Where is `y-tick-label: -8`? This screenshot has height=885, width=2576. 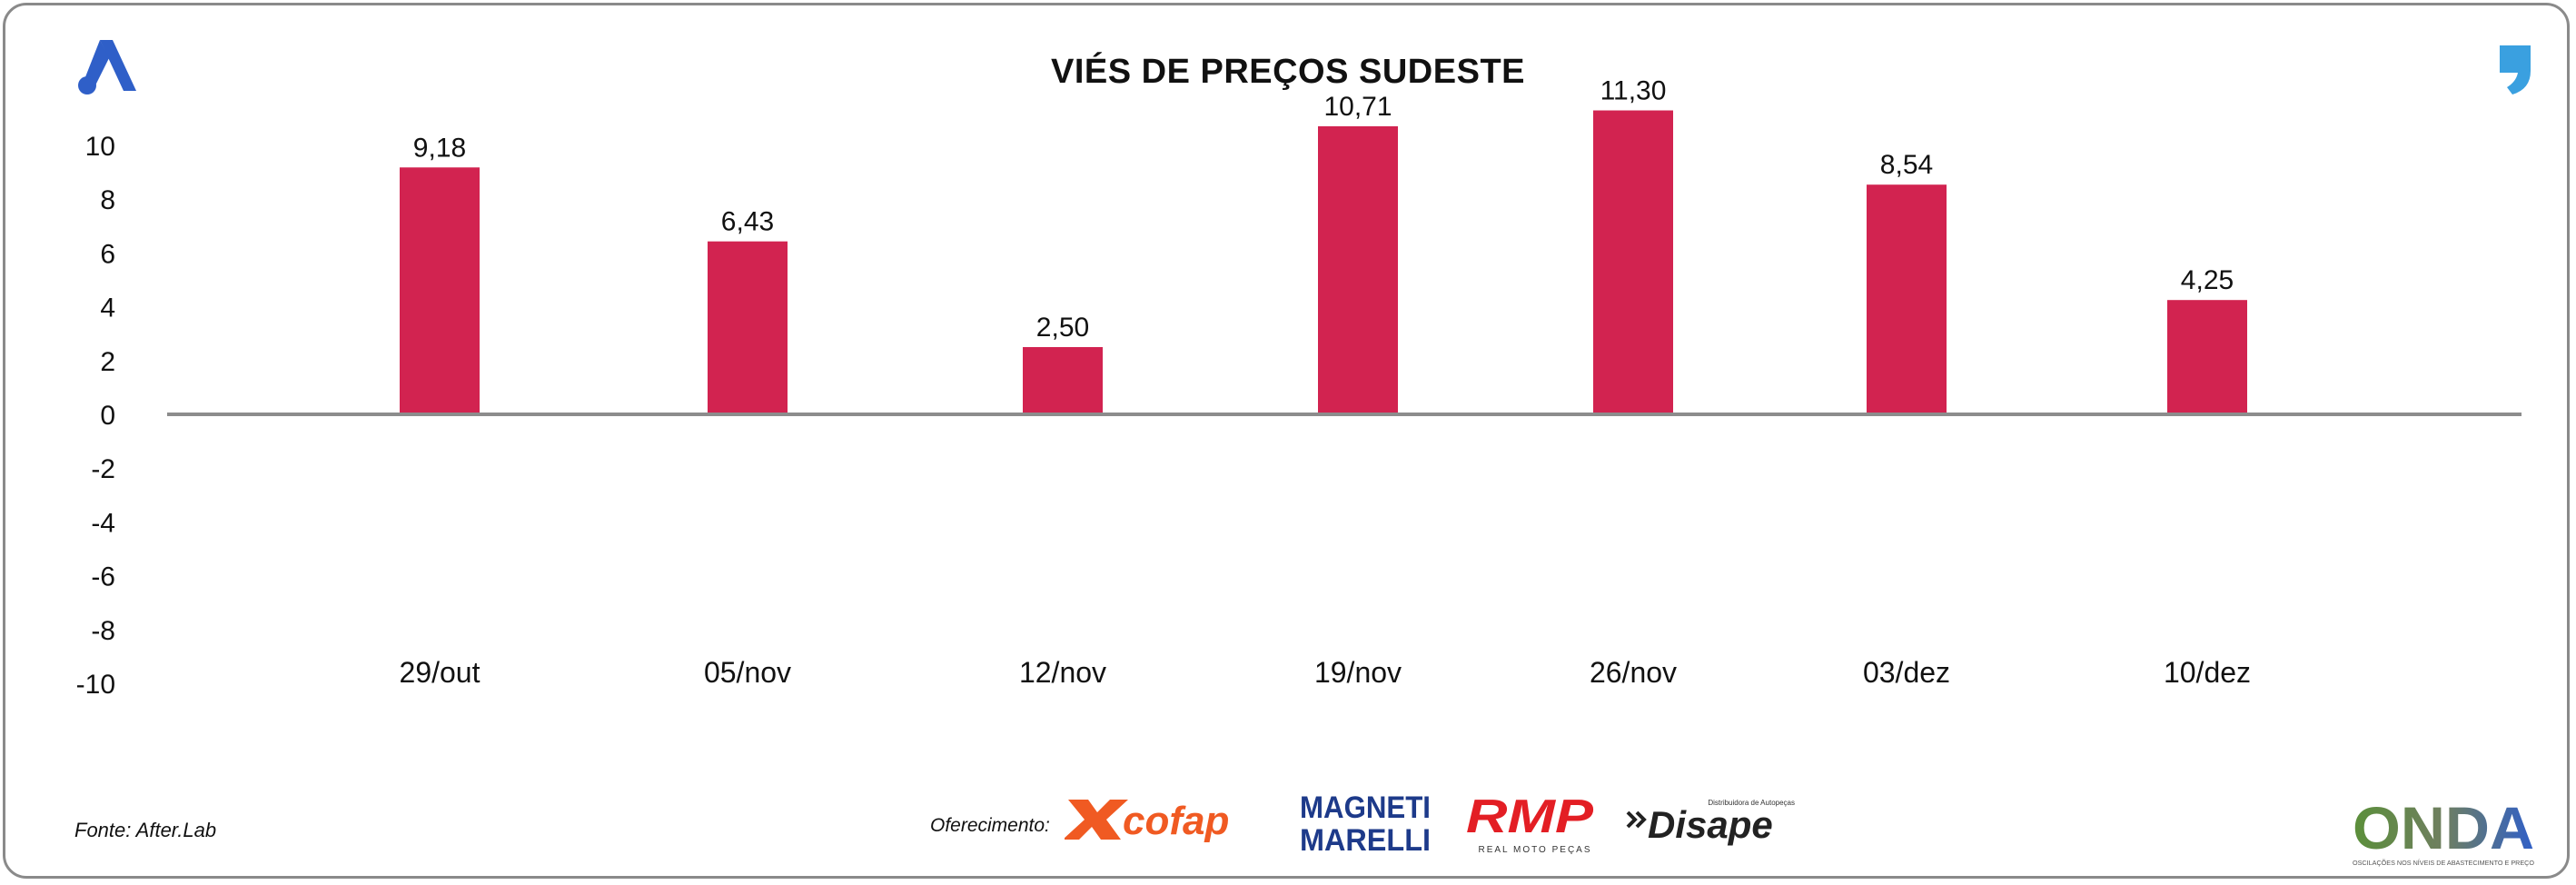 y-tick-label: -8 is located at coordinates (103, 631).